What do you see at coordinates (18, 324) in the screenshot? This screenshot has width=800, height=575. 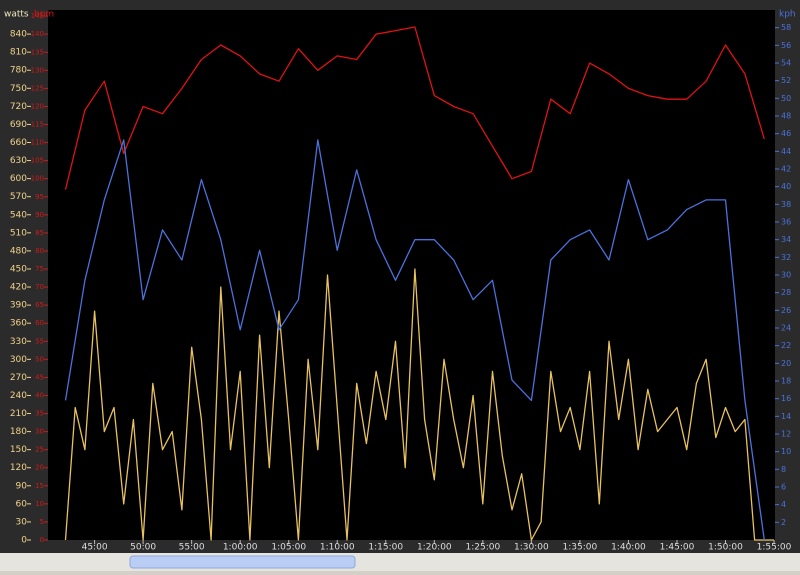 I see `y-tick-label: 360` at bounding box center [18, 324].